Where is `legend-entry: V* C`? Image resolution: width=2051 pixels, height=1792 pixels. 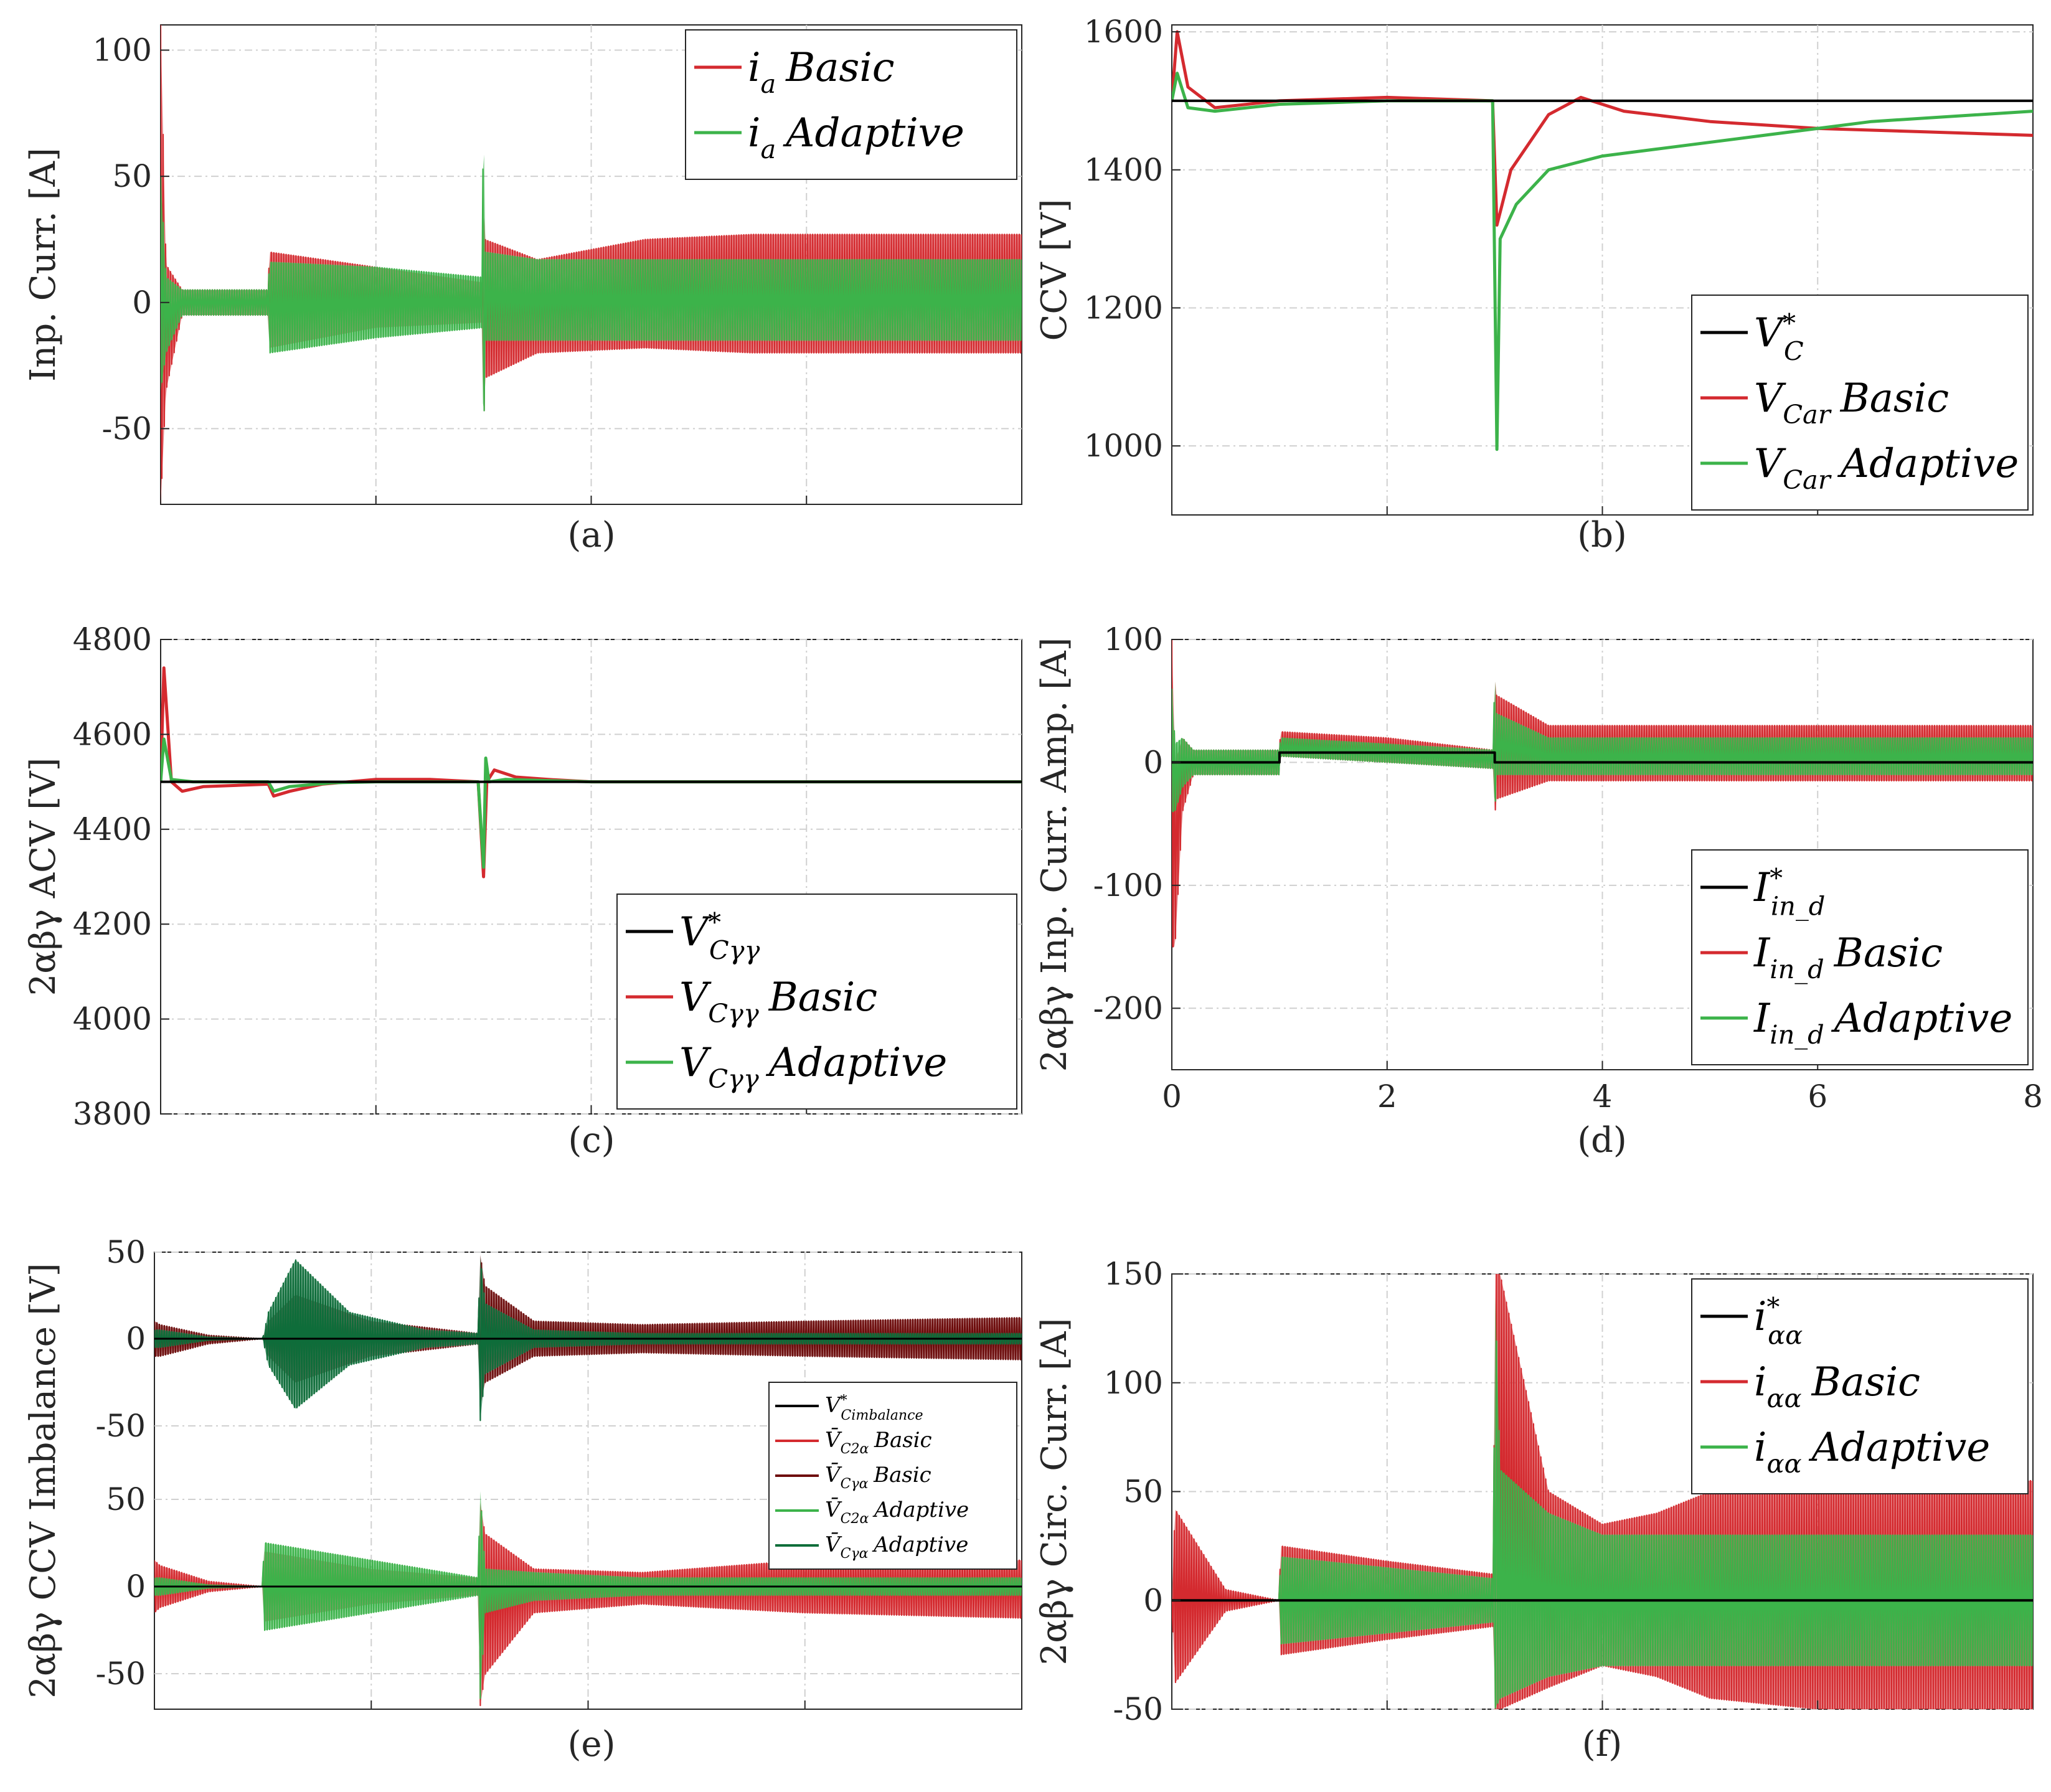 legend-entry: V* C is located at coordinates (1779, 337).